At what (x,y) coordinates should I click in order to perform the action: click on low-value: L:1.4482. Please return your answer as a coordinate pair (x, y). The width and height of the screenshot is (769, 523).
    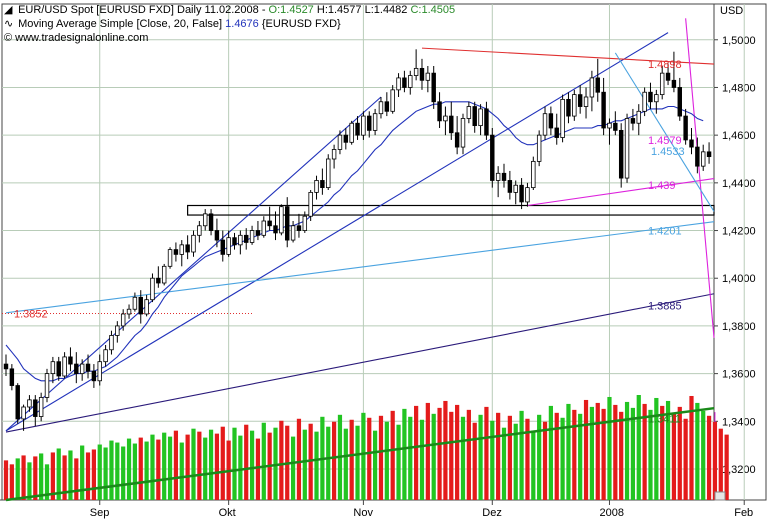
    Looking at the image, I should click on (386, 10).